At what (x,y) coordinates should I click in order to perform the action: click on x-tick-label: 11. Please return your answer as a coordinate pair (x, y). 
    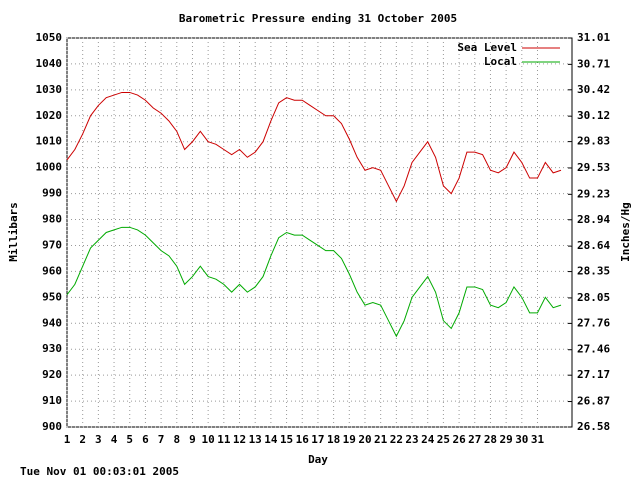
    Looking at the image, I should click on (224, 439).